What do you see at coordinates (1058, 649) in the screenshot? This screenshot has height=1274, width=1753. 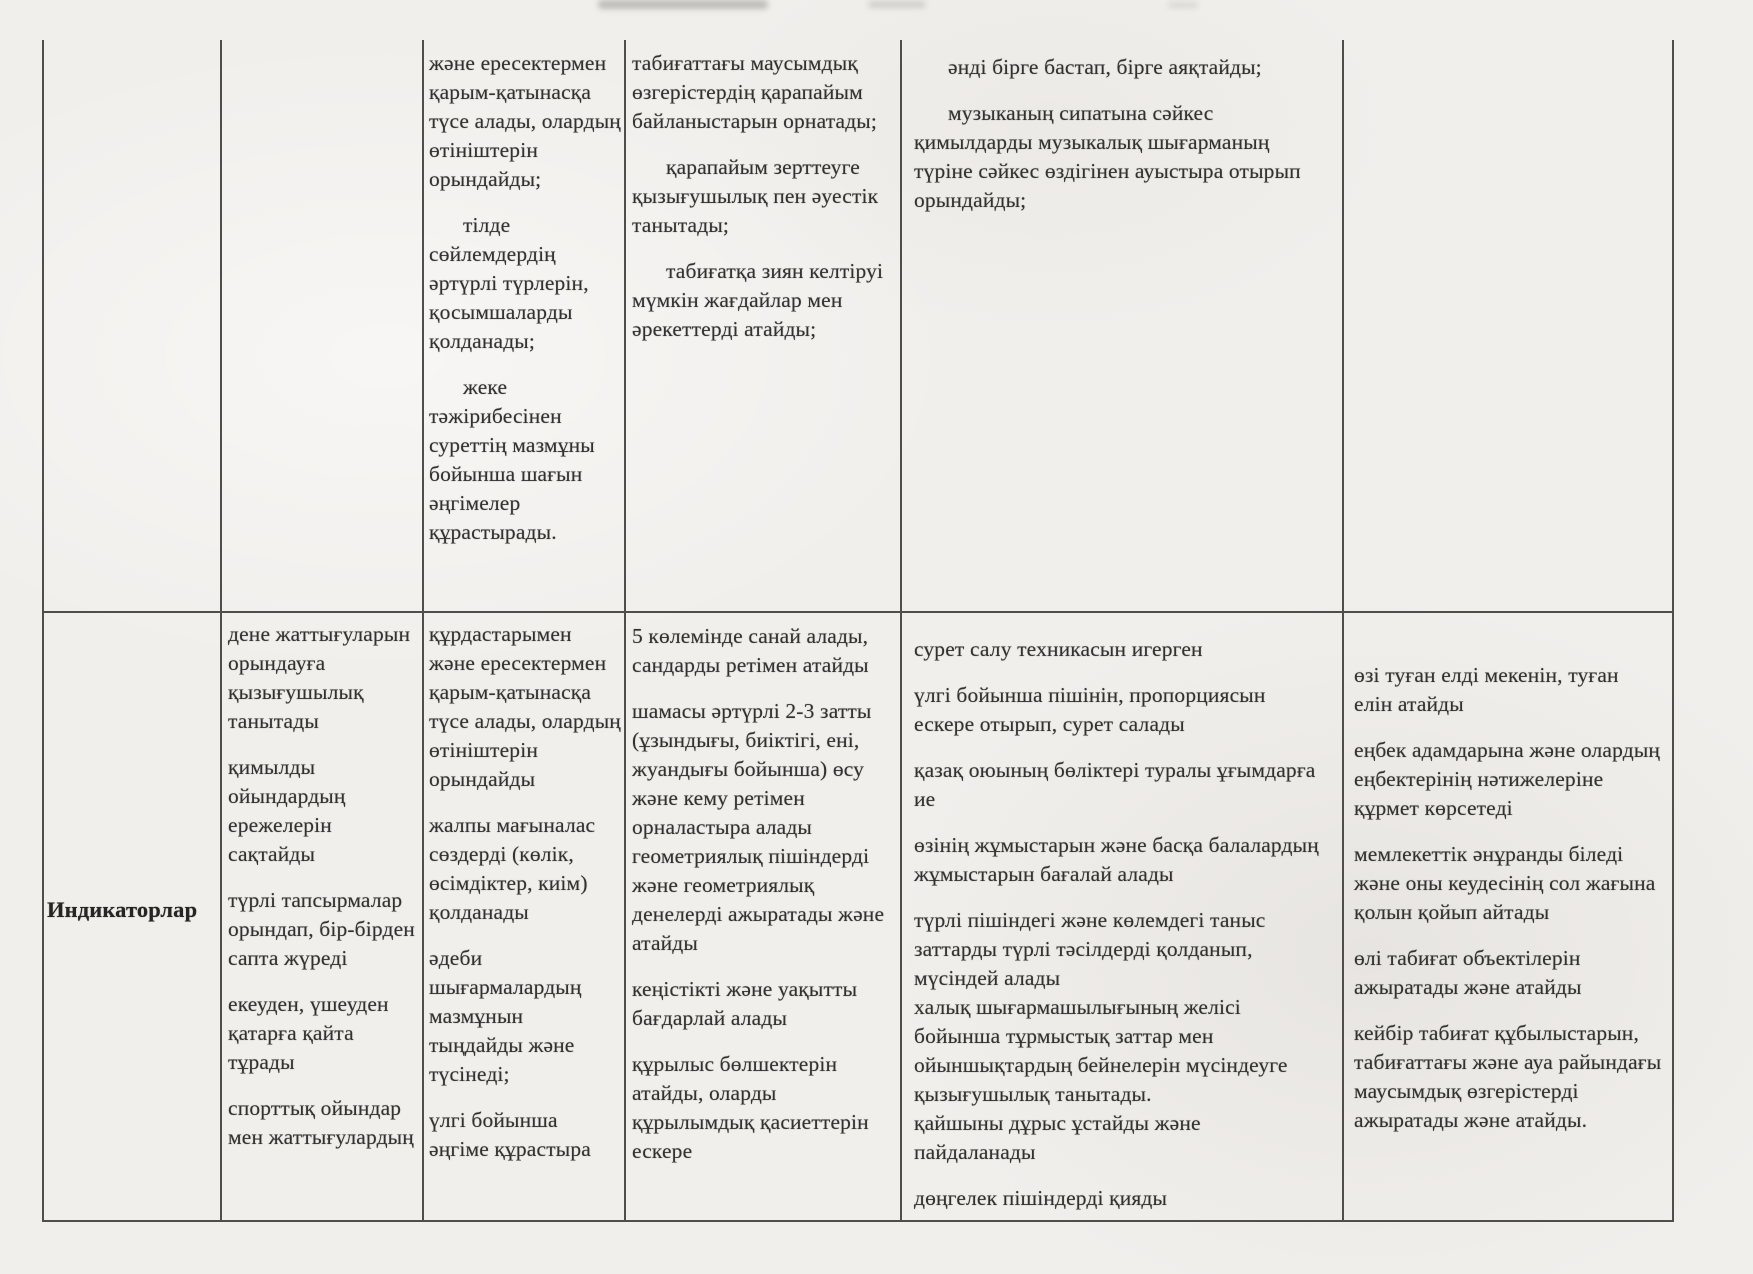 I see `paragraph: сурет салу техникасын игерген` at bounding box center [1058, 649].